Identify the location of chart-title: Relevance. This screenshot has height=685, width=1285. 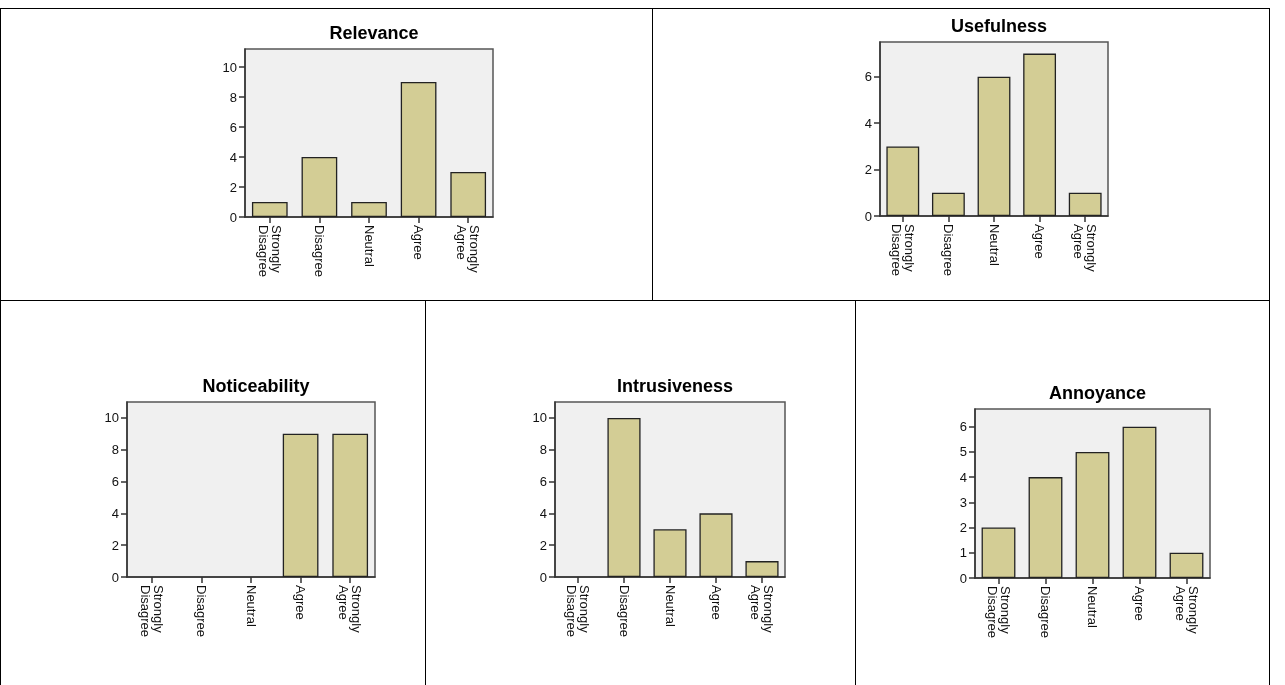
(374, 33).